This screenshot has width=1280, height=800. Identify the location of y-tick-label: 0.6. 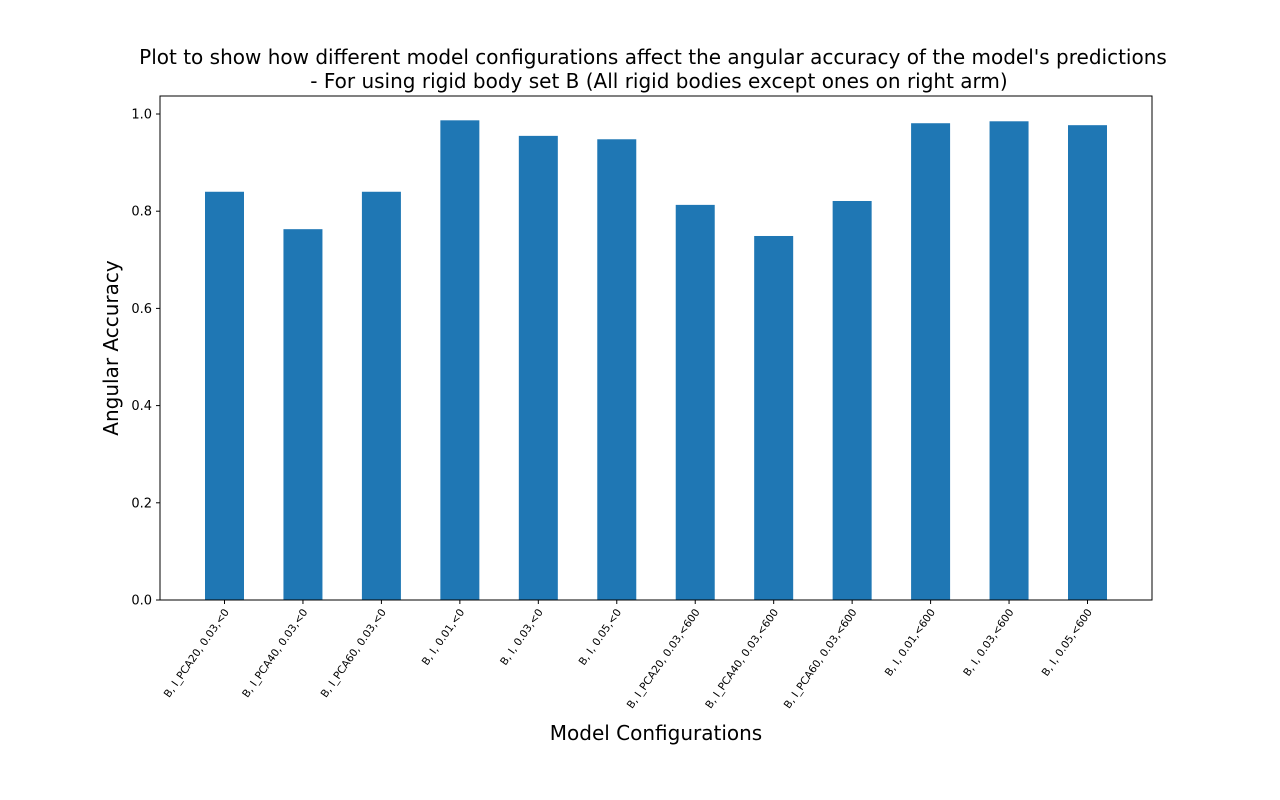
(141, 309).